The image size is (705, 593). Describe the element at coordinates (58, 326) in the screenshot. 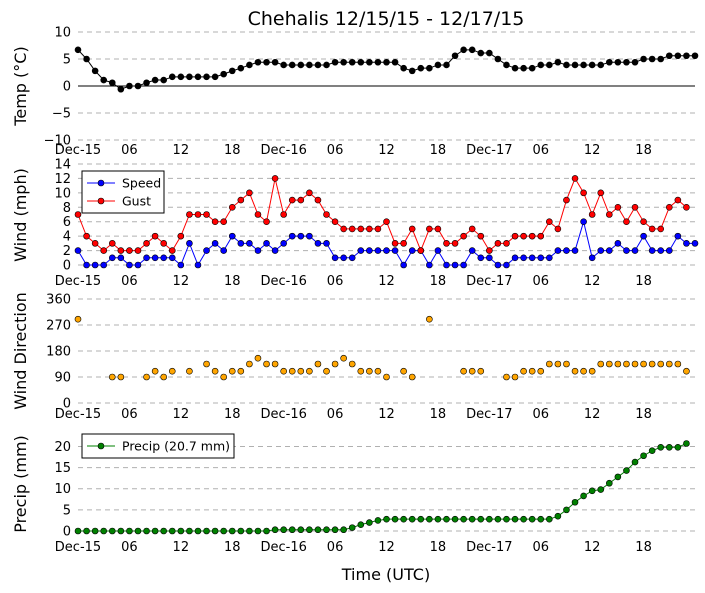

I see `y-tick-label: 270` at that location.